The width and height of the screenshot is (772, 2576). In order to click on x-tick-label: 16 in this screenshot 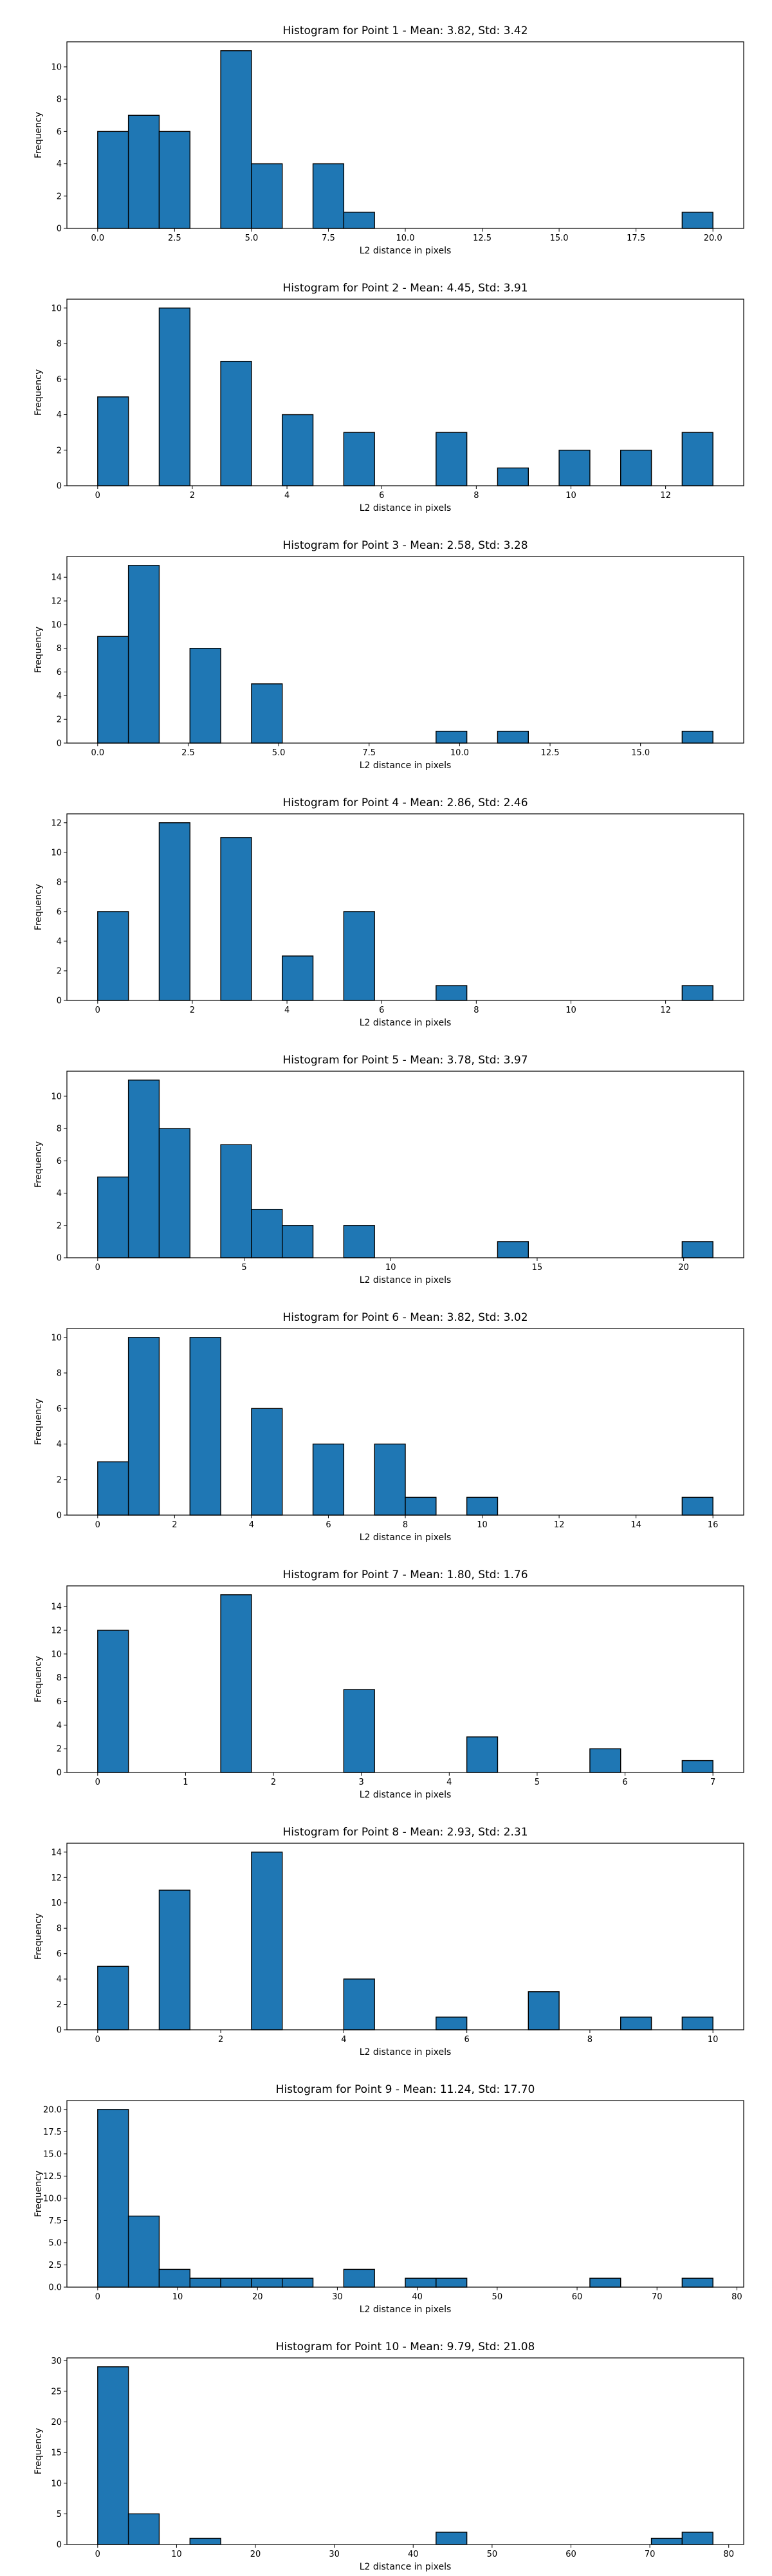, I will do `click(713, 1525)`.